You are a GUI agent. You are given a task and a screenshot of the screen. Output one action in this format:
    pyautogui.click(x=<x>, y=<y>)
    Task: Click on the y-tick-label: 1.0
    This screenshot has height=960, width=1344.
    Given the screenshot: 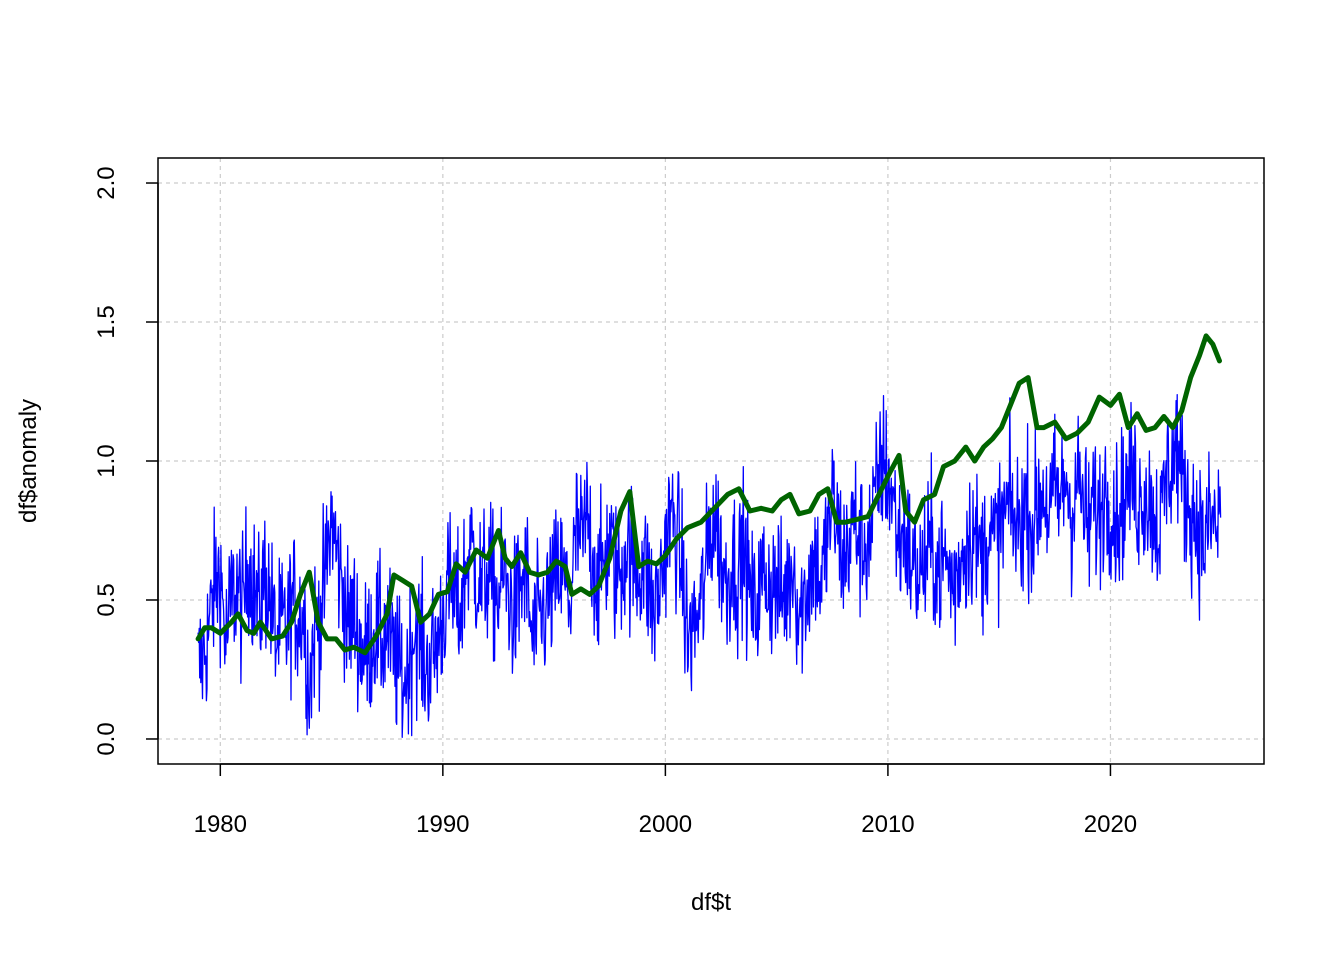 What is the action you would take?
    pyautogui.click(x=106, y=460)
    